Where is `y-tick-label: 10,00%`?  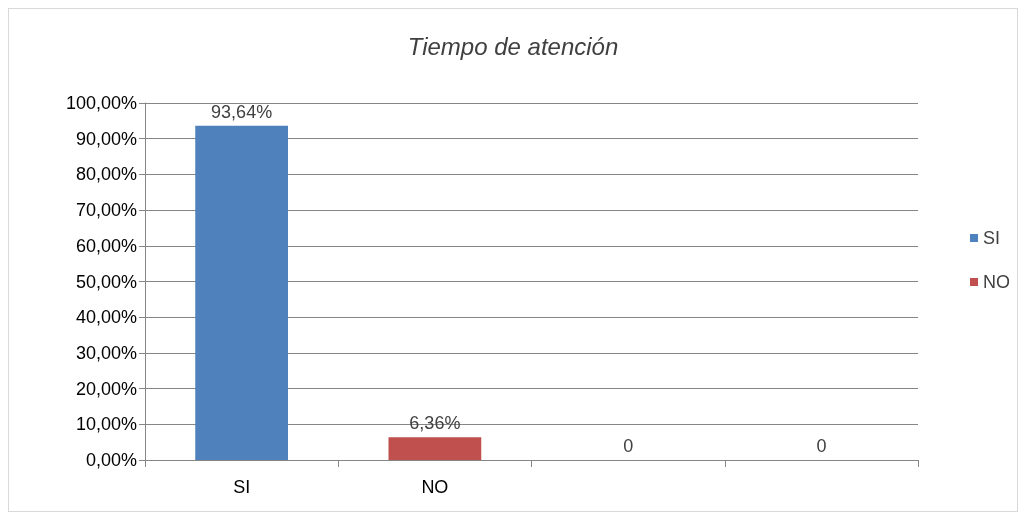
y-tick-label: 10,00% is located at coordinates (106, 424).